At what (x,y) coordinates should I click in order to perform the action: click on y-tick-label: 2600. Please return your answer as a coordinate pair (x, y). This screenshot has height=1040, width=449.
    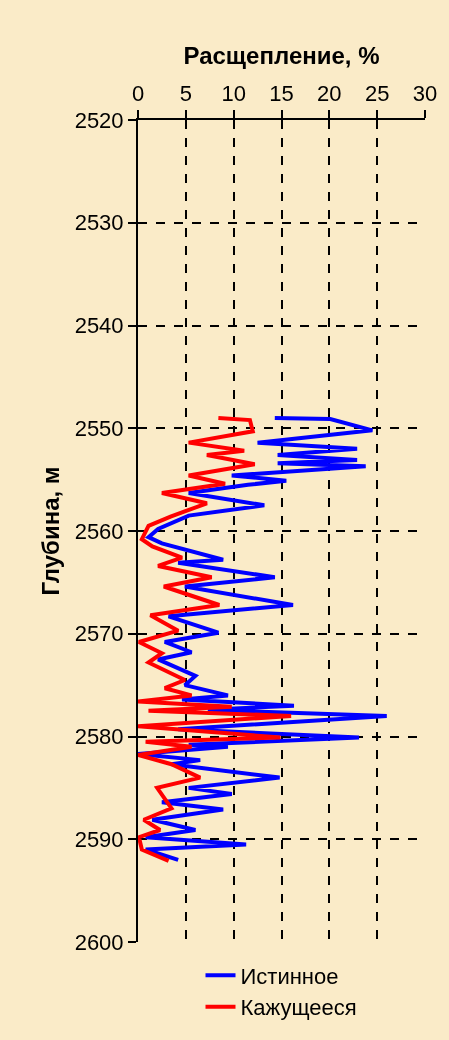
    Looking at the image, I should click on (99, 942).